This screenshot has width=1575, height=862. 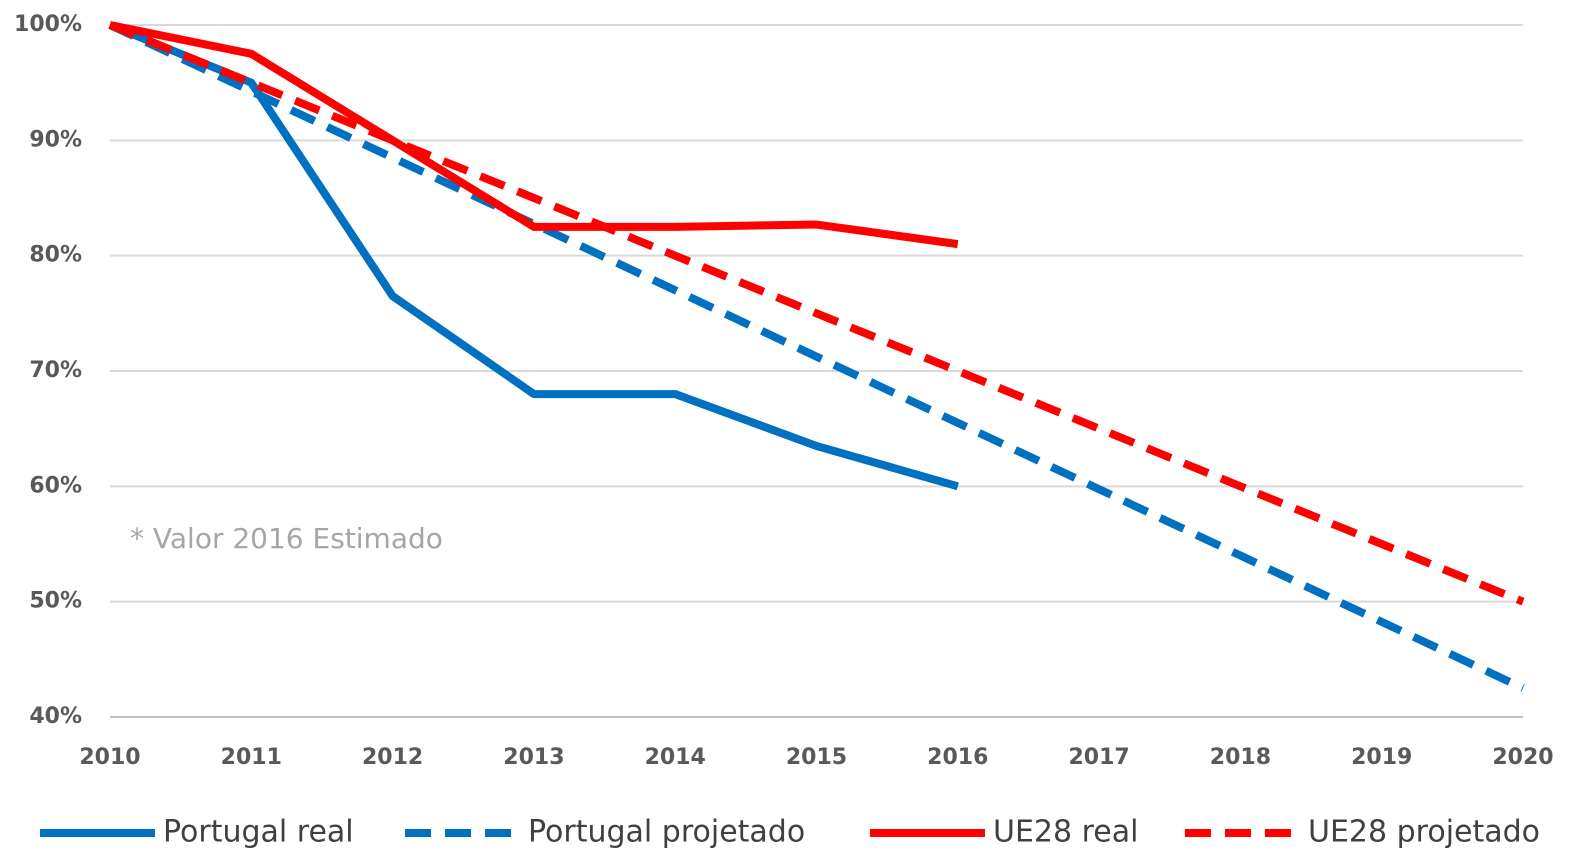 I want to click on y-tick-label: 70%, so click(x=55, y=370).